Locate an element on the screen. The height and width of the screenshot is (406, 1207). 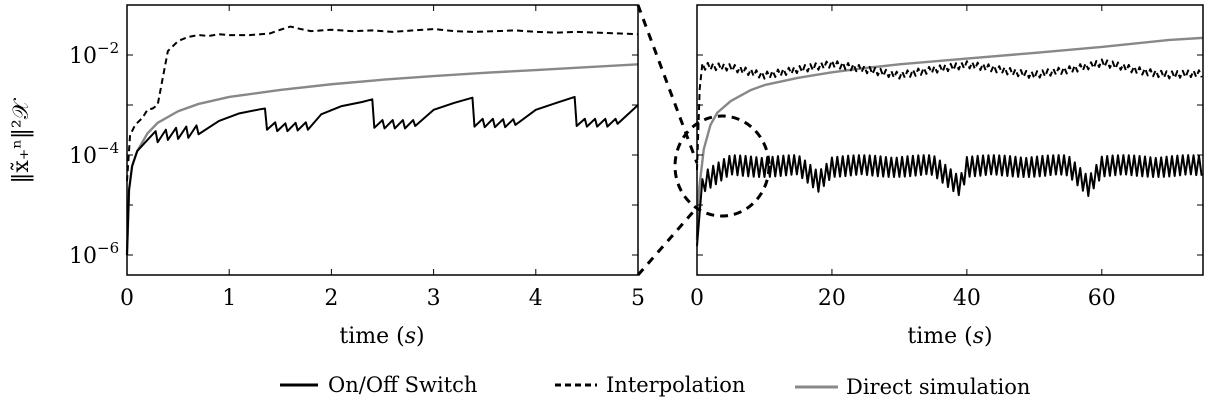
legend-label-onoff: On/Off Switch is located at coordinates (402, 385).